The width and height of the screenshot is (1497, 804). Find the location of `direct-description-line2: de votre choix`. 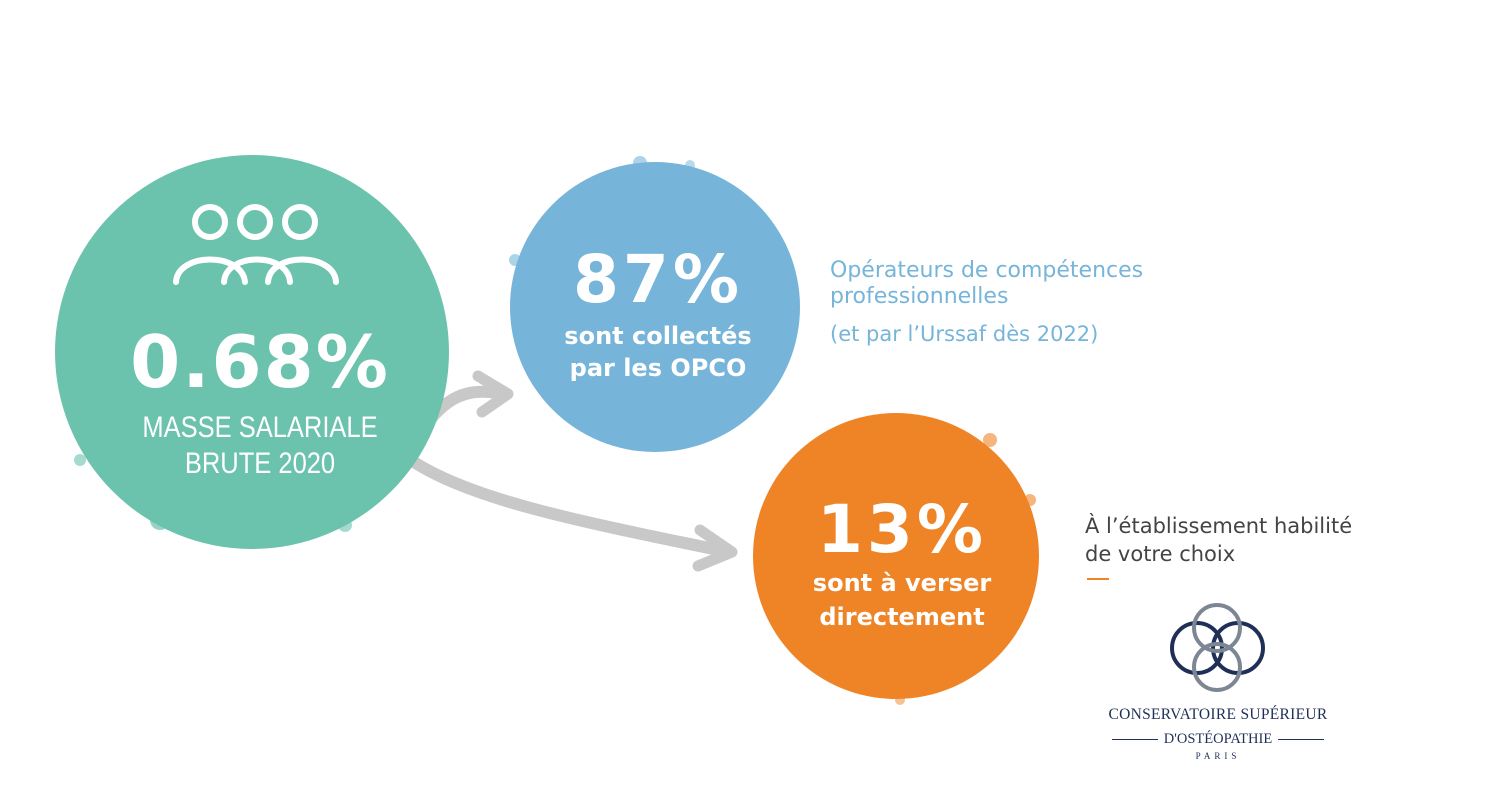

direct-description-line2: de votre choix is located at coordinates (1160, 554).